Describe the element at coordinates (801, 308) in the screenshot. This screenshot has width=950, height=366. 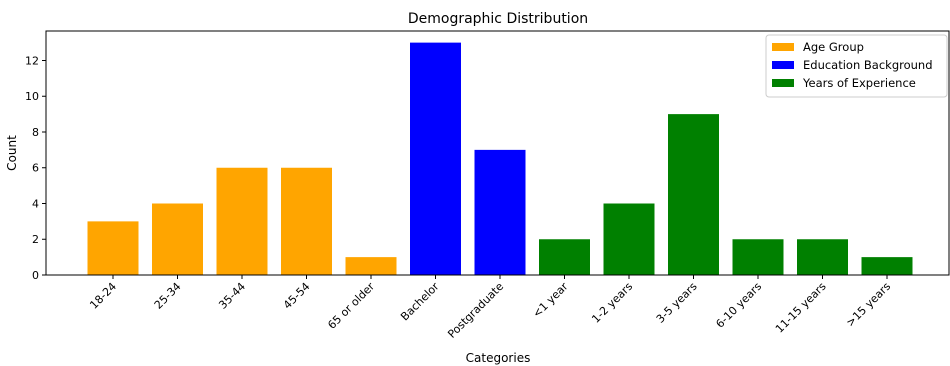
I see `x-tick-label: 11-15 years` at that location.